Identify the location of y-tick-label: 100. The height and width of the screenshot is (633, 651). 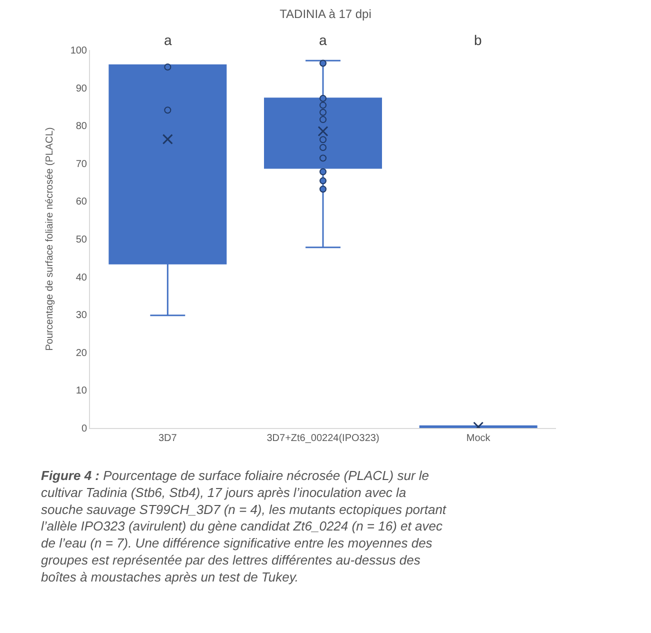
(79, 51).